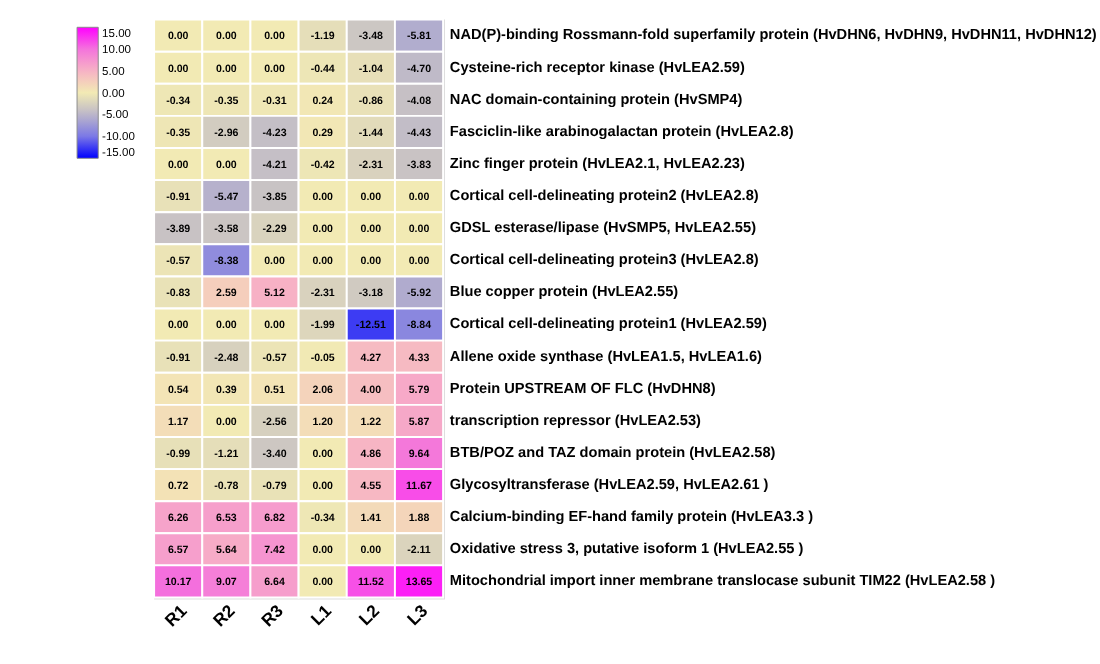 The width and height of the screenshot is (1100, 664). What do you see at coordinates (272, 615) in the screenshot?
I see `x-tick-label: R3` at bounding box center [272, 615].